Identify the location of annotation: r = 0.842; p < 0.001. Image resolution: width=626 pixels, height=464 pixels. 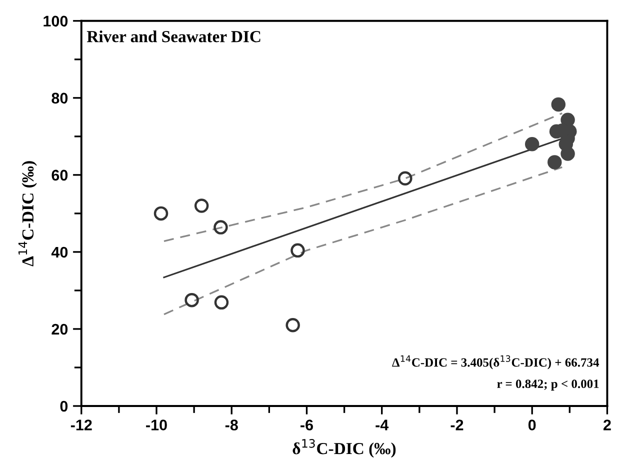
(548, 385).